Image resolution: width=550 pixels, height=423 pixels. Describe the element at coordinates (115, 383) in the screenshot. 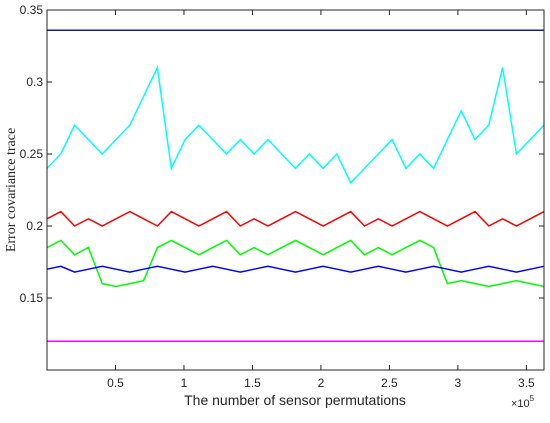

I see `x-tick-label: 0.5` at that location.